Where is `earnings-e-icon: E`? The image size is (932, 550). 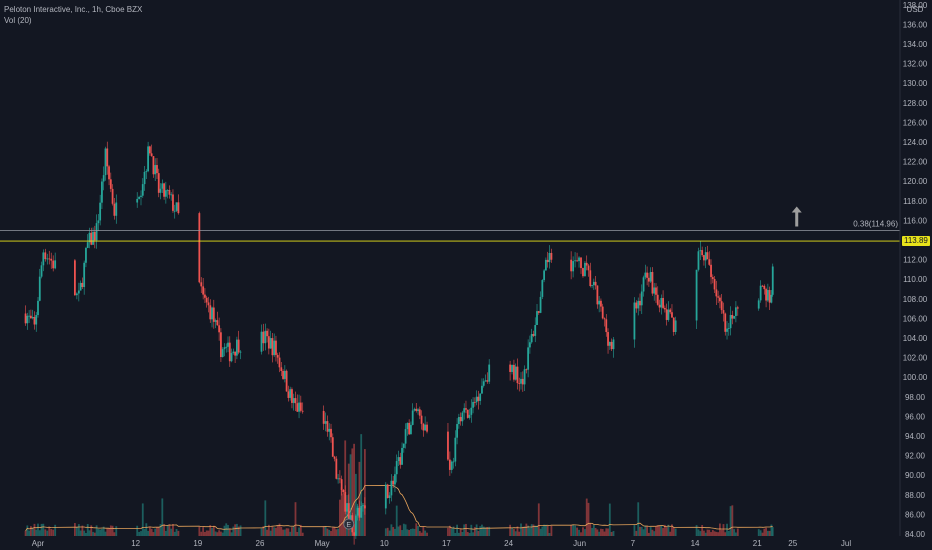
earnings-e-icon: E is located at coordinates (349, 524).